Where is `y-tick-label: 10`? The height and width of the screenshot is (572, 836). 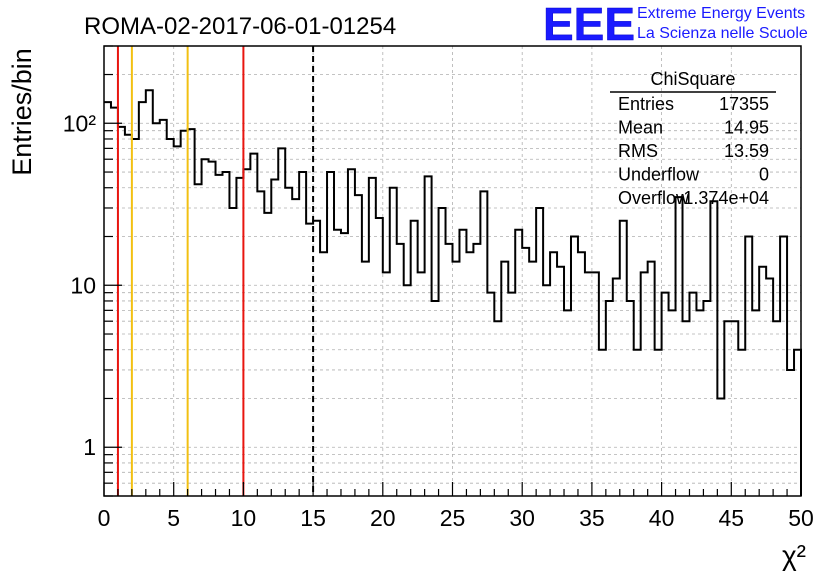
y-tick-label: 10 is located at coordinates (83, 285).